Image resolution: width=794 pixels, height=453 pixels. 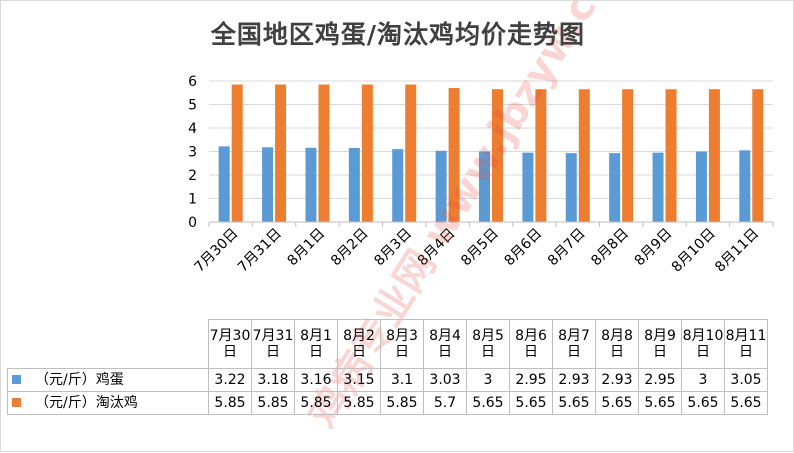 I want to click on y-tick-label: 2, so click(x=192, y=176).